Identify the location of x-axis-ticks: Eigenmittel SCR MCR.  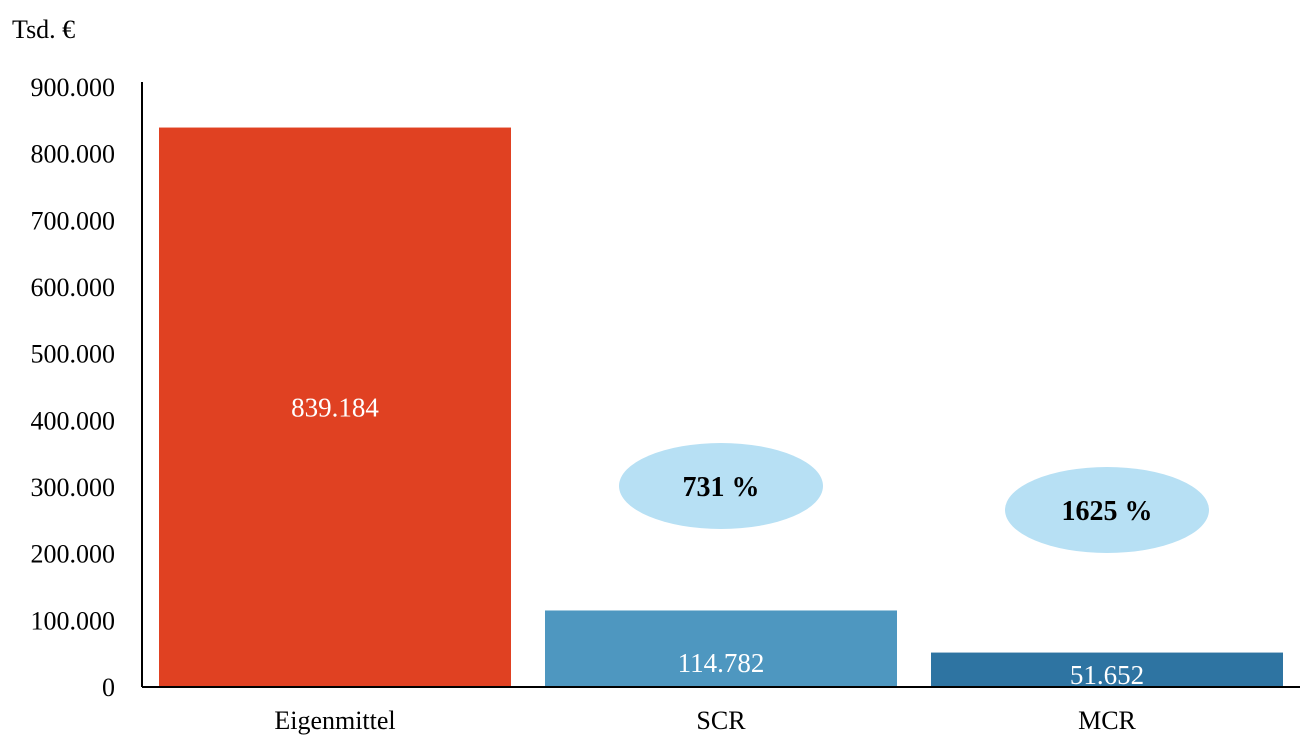
(705, 720).